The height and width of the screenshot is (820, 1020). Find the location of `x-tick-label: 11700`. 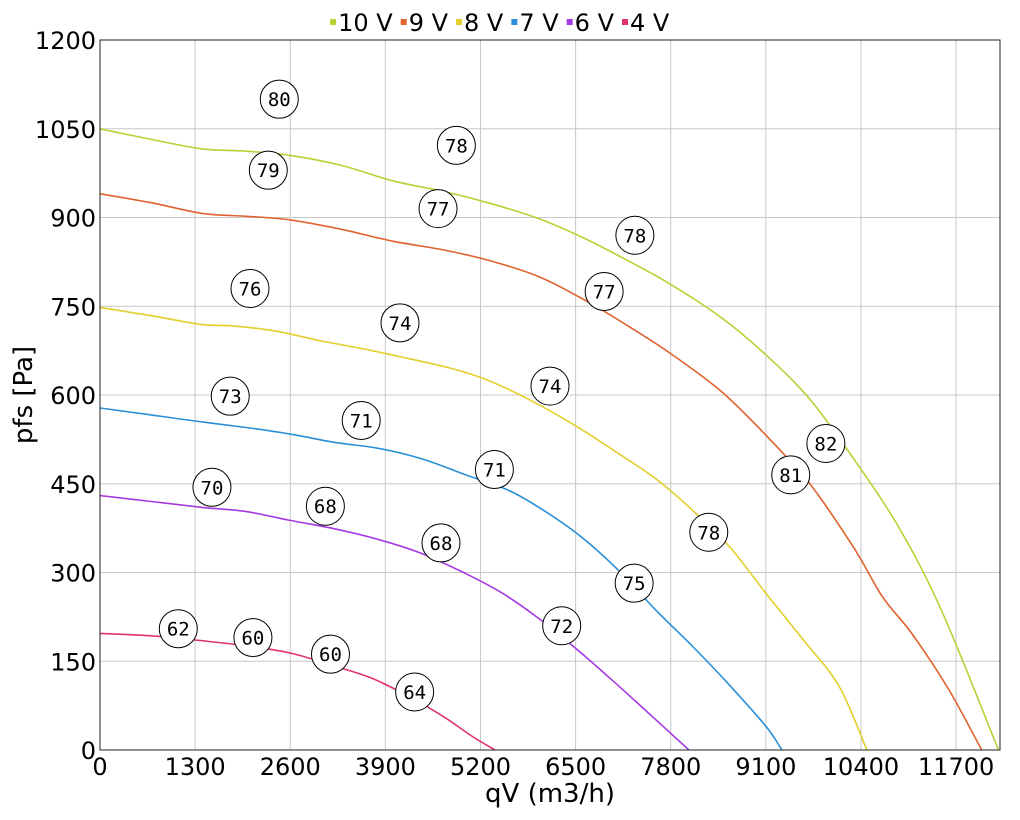

x-tick-label: 11700 is located at coordinates (956, 767).